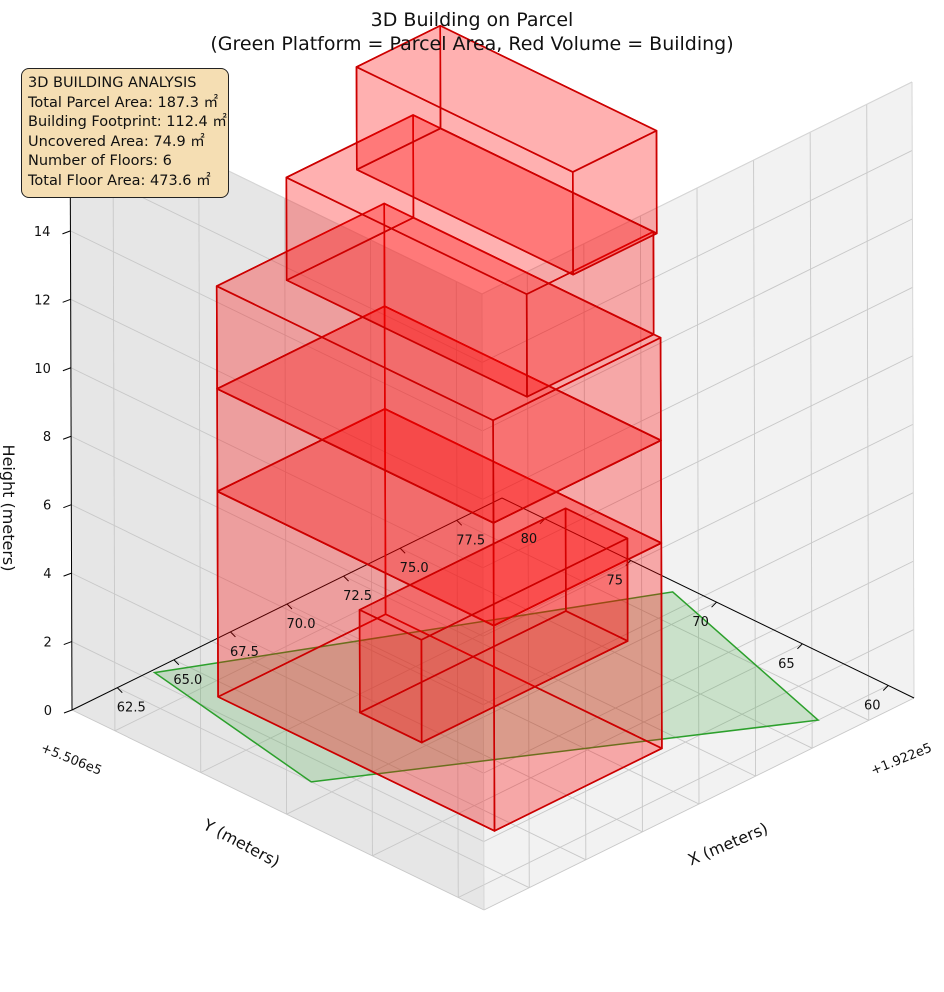 Image resolution: width=944 pixels, height=992 pixels. Describe the element at coordinates (301, 624) in the screenshot. I see `x-tick-label: 70.0` at that location.